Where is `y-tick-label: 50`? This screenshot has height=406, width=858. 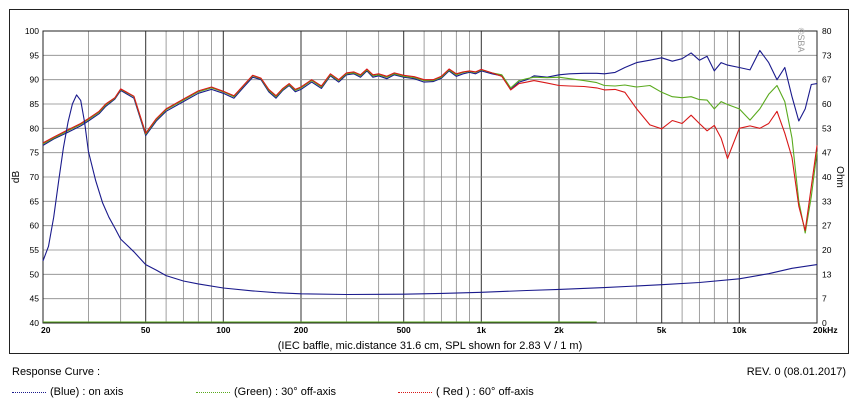 y-tick-label: 50 is located at coordinates (35, 274).